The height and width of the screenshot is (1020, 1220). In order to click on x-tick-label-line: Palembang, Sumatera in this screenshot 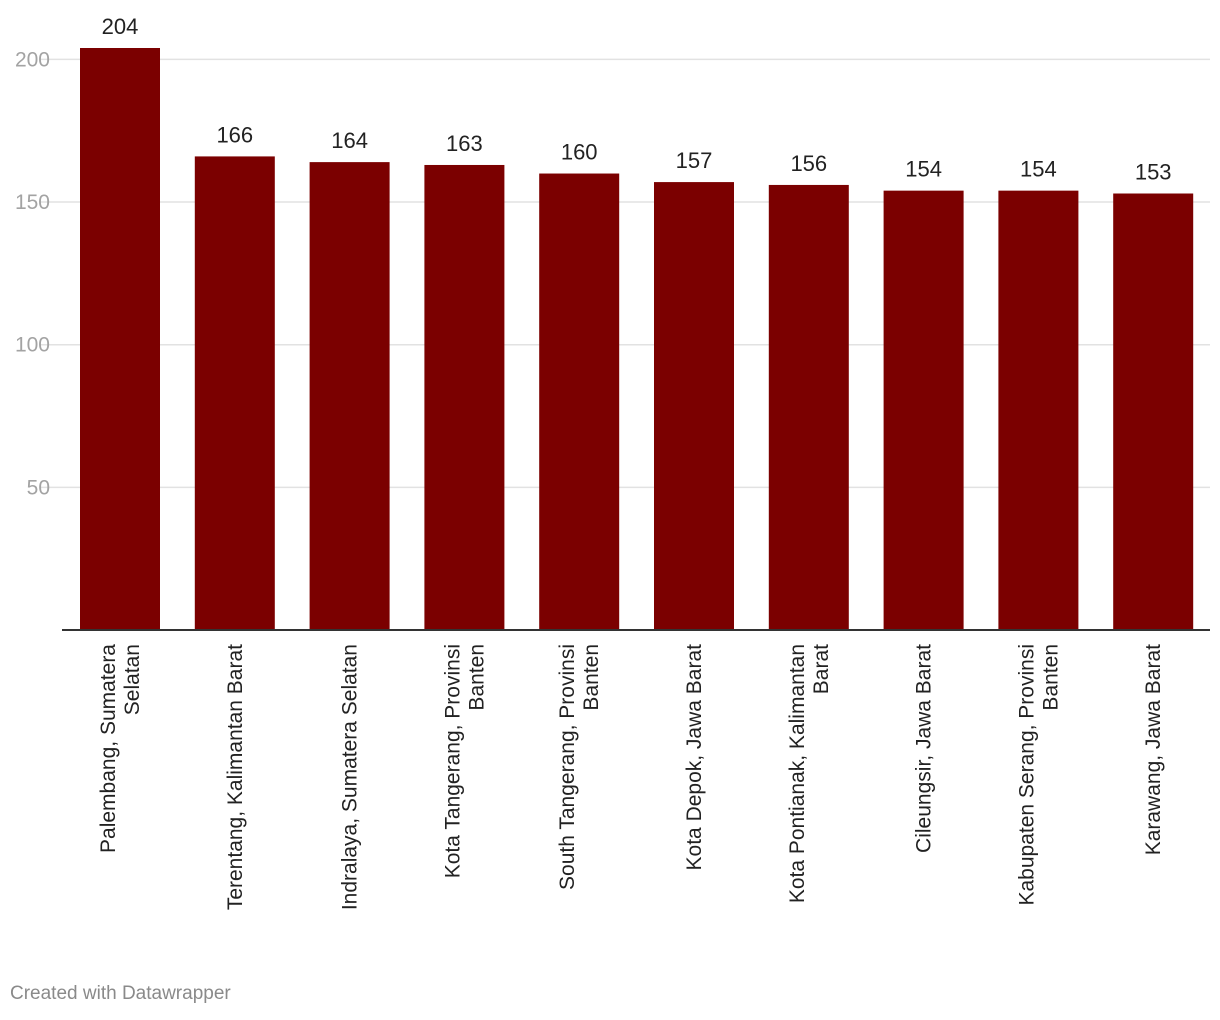, I will do `click(108, 748)`.